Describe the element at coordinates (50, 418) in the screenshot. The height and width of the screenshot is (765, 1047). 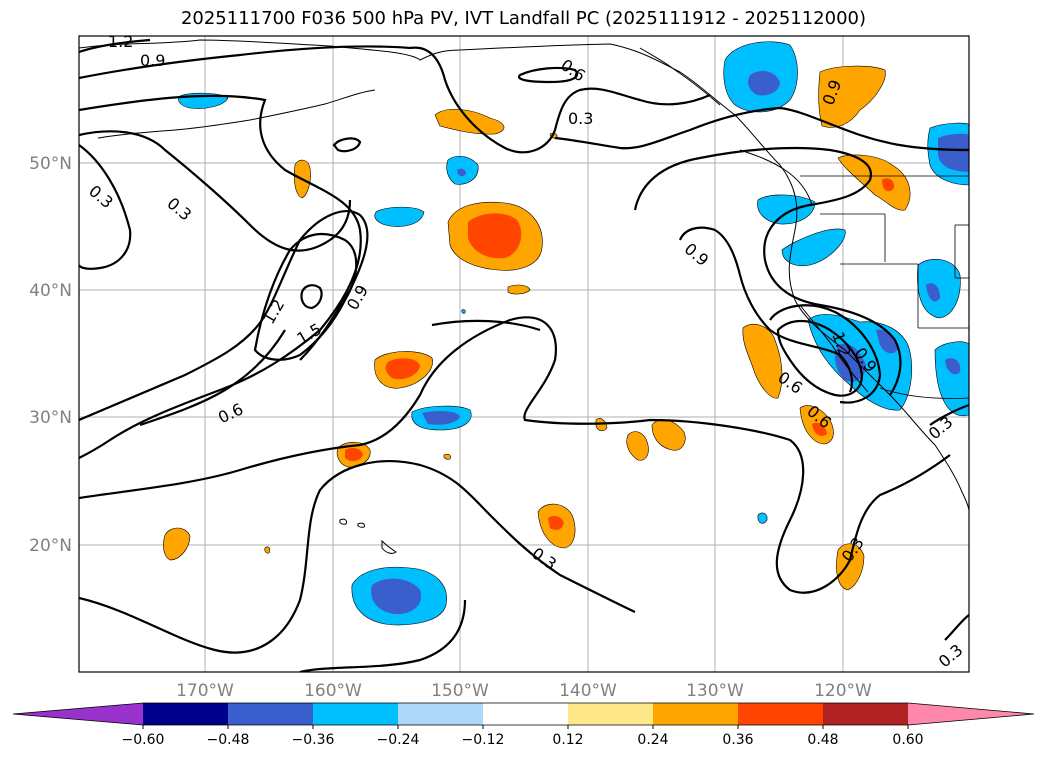
I see `lat-label: 30°N` at that location.